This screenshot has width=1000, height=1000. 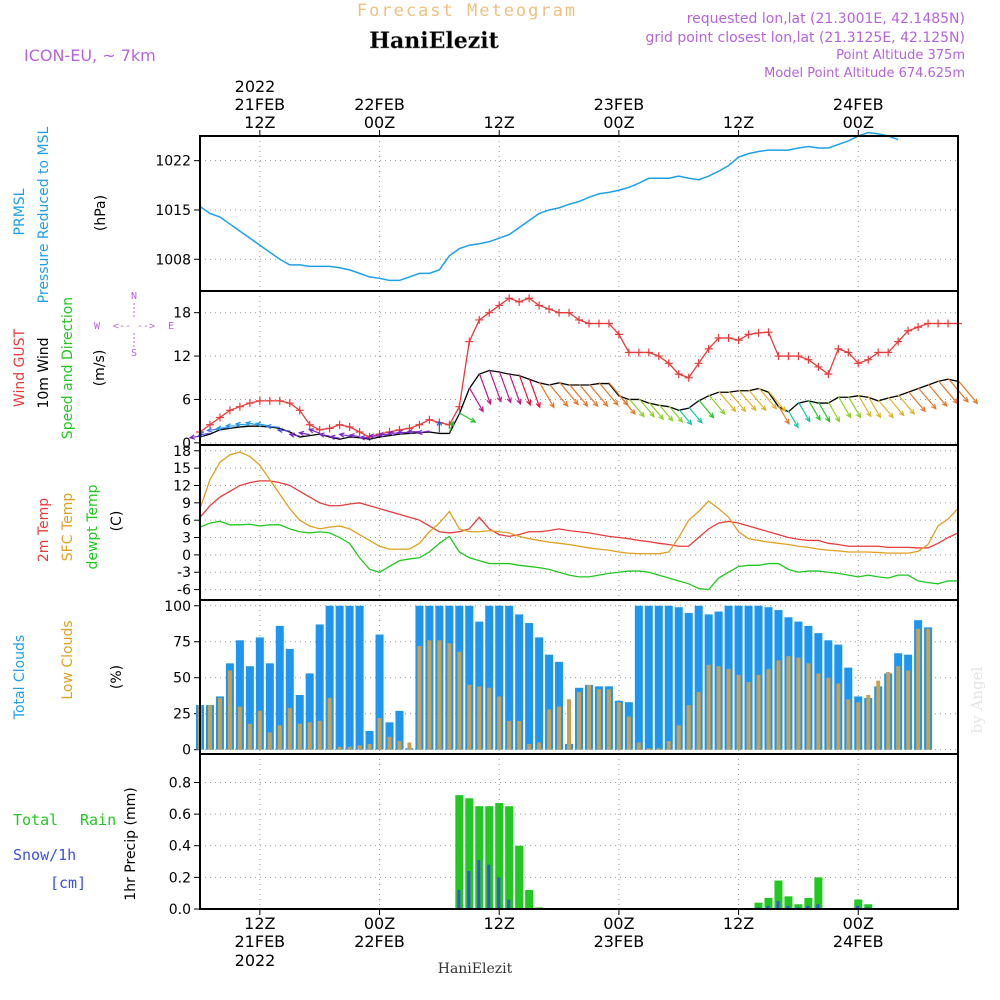 What do you see at coordinates (379, 923) in the screenshot?
I see `bottom-hour-label: 00Z` at bounding box center [379, 923].